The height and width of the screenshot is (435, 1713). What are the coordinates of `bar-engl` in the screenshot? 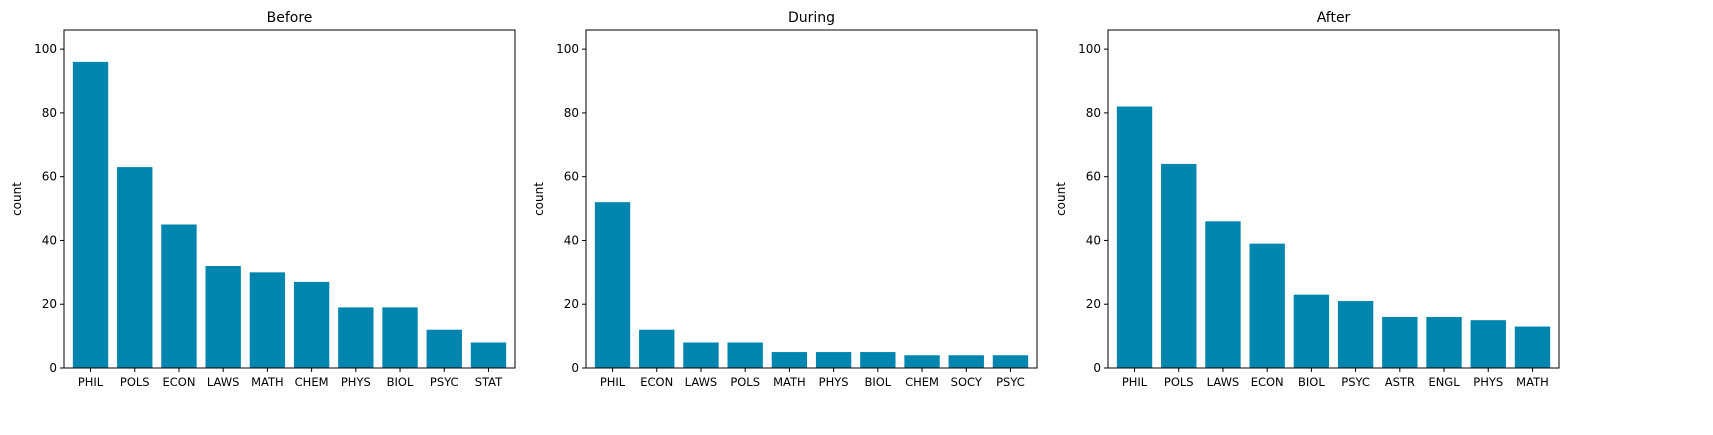 It's located at (1444, 342).